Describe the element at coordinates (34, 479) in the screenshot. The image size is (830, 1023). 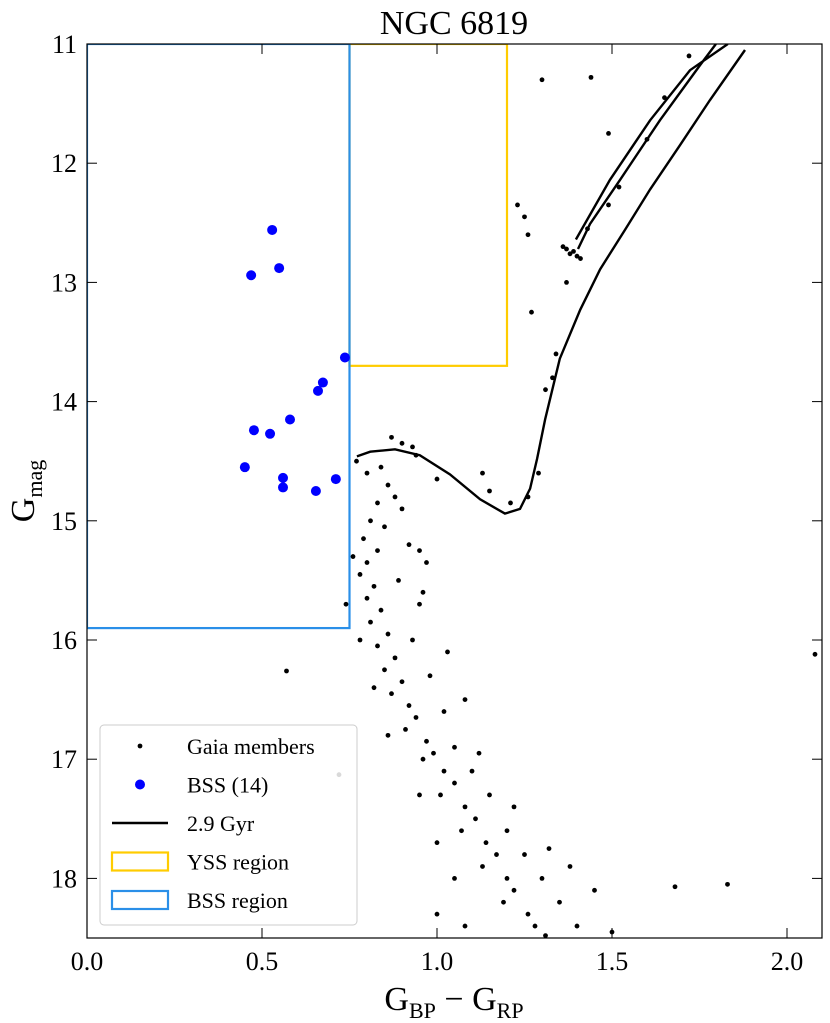
I see `y-label-sub: mag` at that location.